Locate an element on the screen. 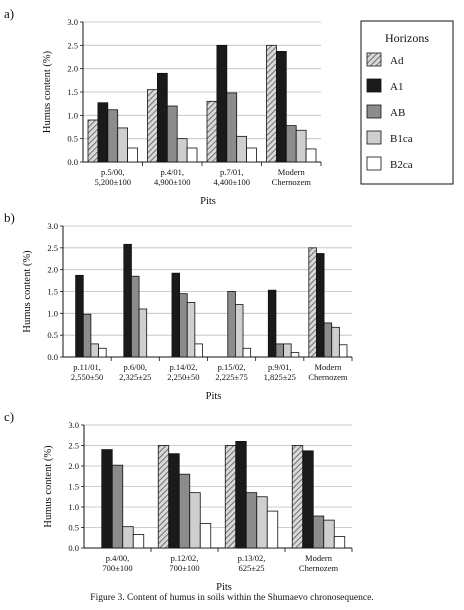 This screenshot has height=610, width=464. x-tick-label: p.14/02, is located at coordinates (183, 367).